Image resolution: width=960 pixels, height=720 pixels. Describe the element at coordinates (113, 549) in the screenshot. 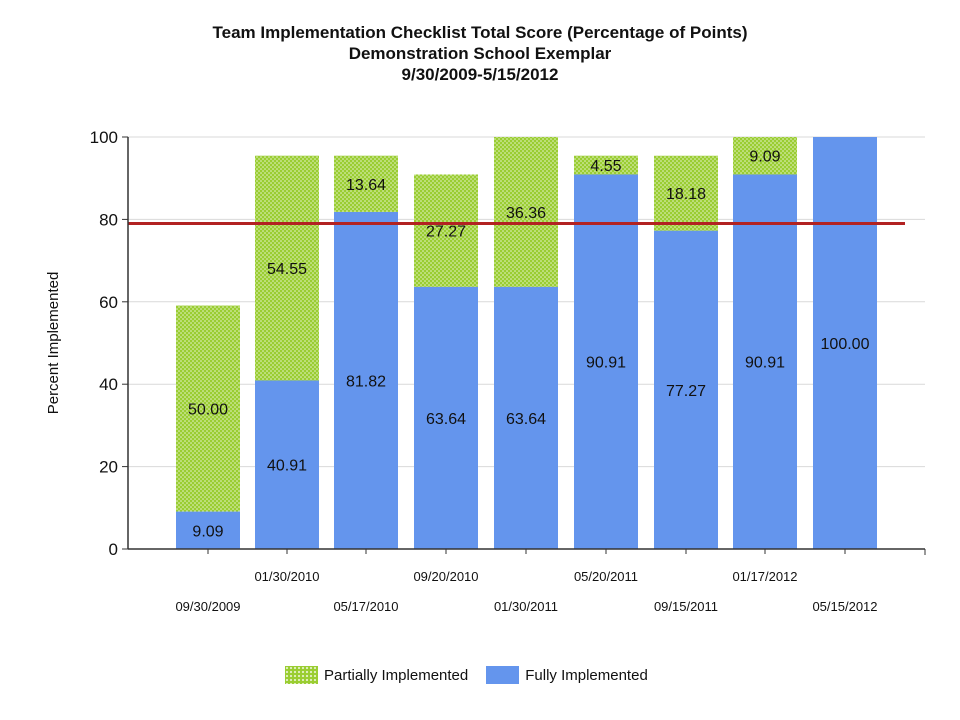

I see `y-tick-label: 0` at that location.